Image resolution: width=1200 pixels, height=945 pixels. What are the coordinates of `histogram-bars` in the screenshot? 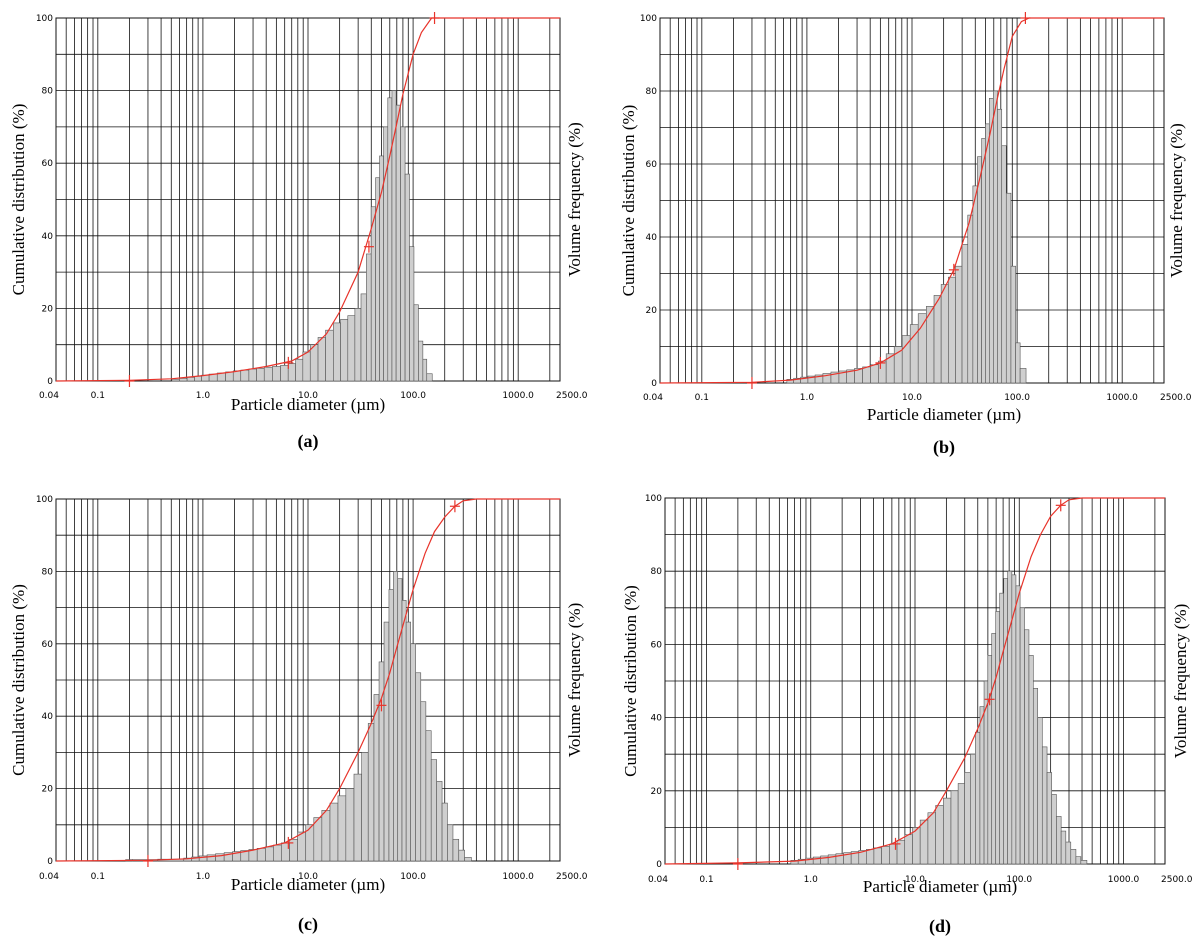 It's located at (298, 716).